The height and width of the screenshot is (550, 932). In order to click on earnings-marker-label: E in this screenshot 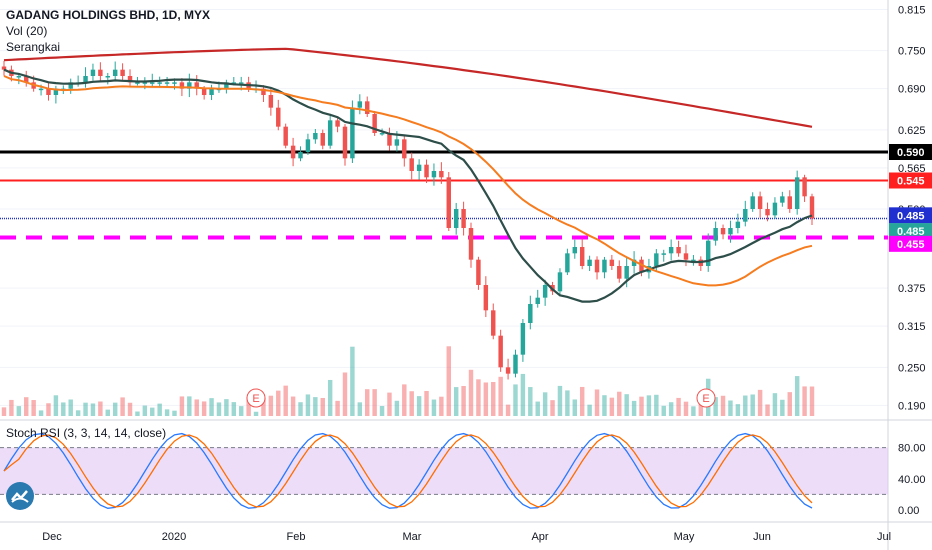, I will do `click(705, 399)`.